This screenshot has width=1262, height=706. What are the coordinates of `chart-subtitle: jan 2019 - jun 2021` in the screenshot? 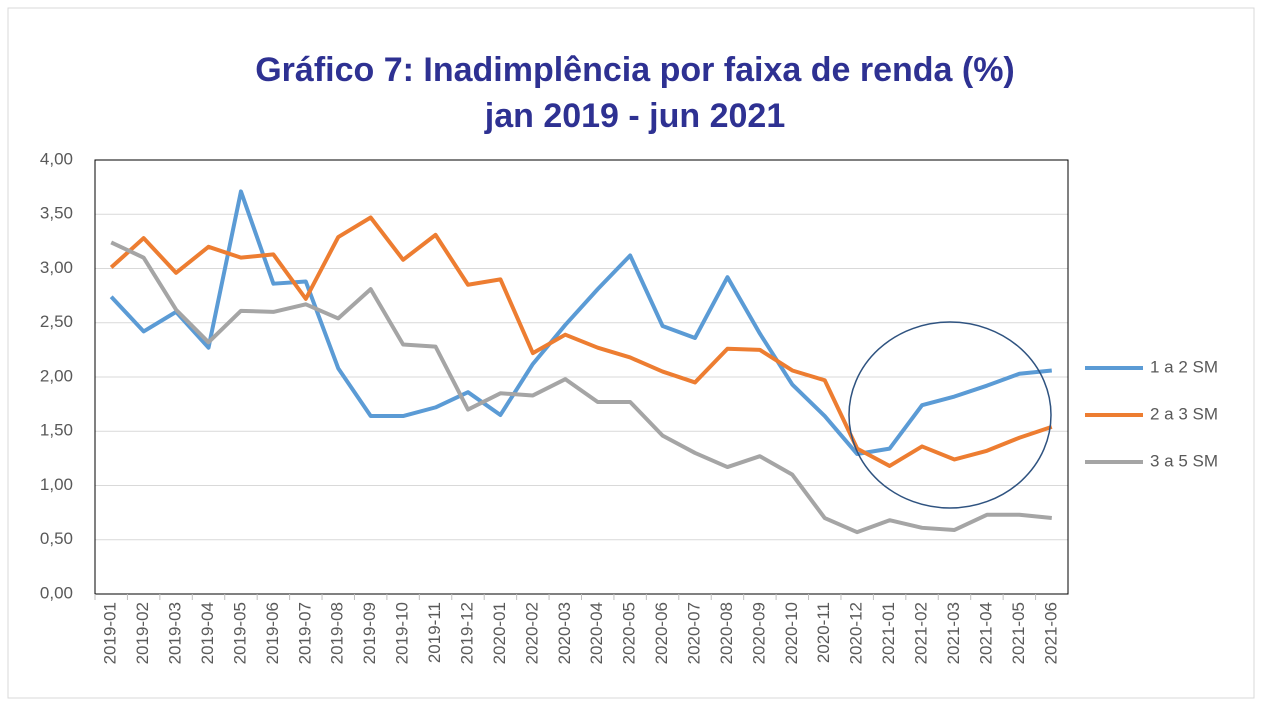 It's located at (635, 116).